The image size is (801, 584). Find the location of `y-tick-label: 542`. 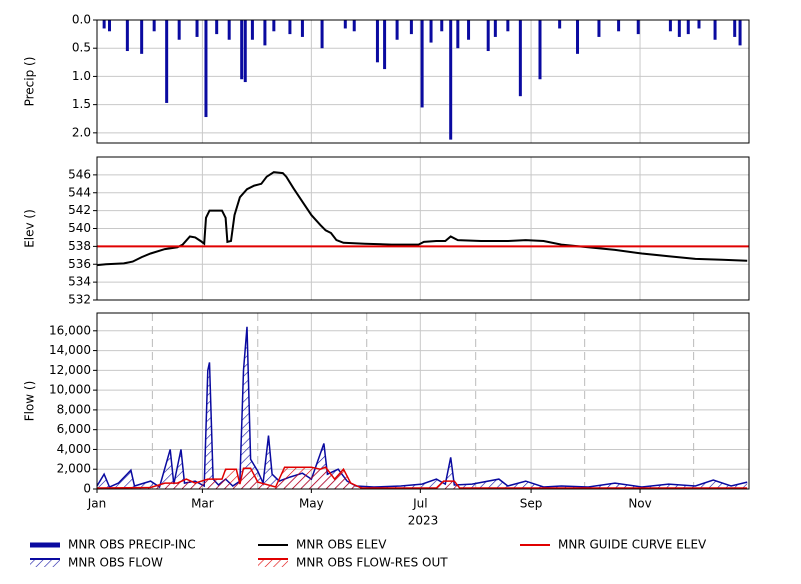

y-tick-label: 542 is located at coordinates (79, 210).